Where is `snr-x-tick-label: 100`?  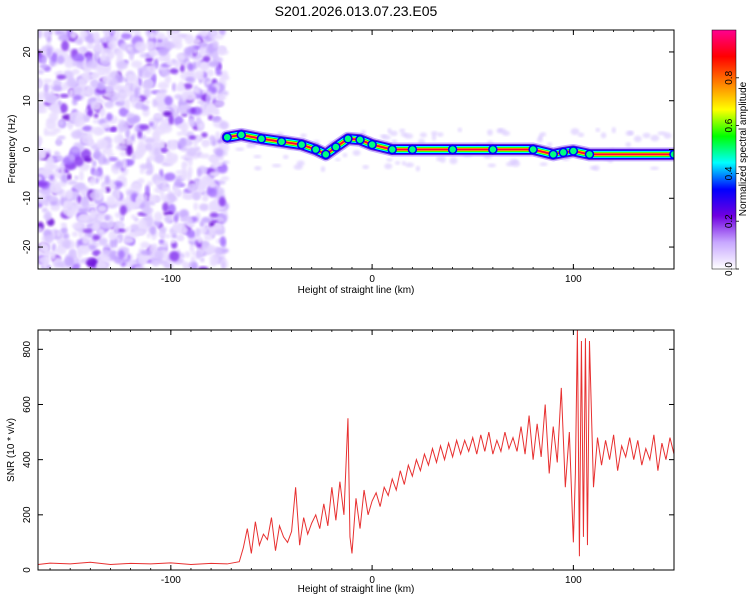 snr-x-tick-label: 100 is located at coordinates (573, 580).